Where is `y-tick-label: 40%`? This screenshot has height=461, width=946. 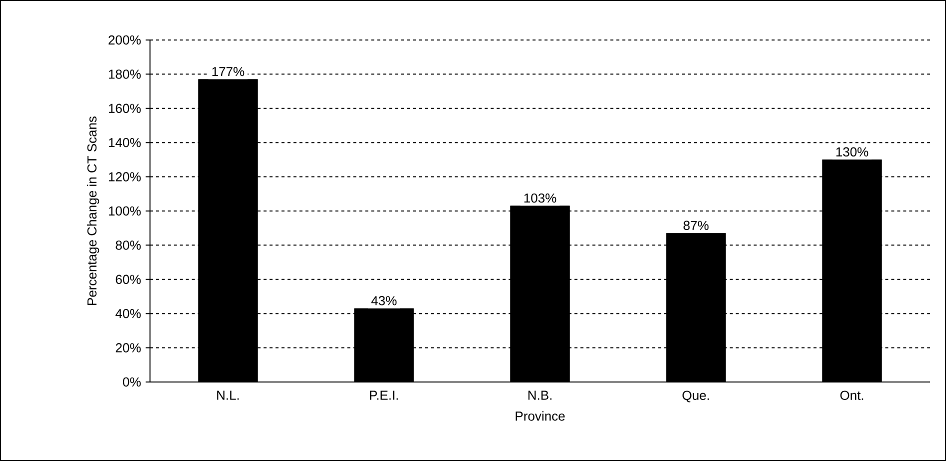
y-tick-label: 40% is located at coordinates (128, 313).